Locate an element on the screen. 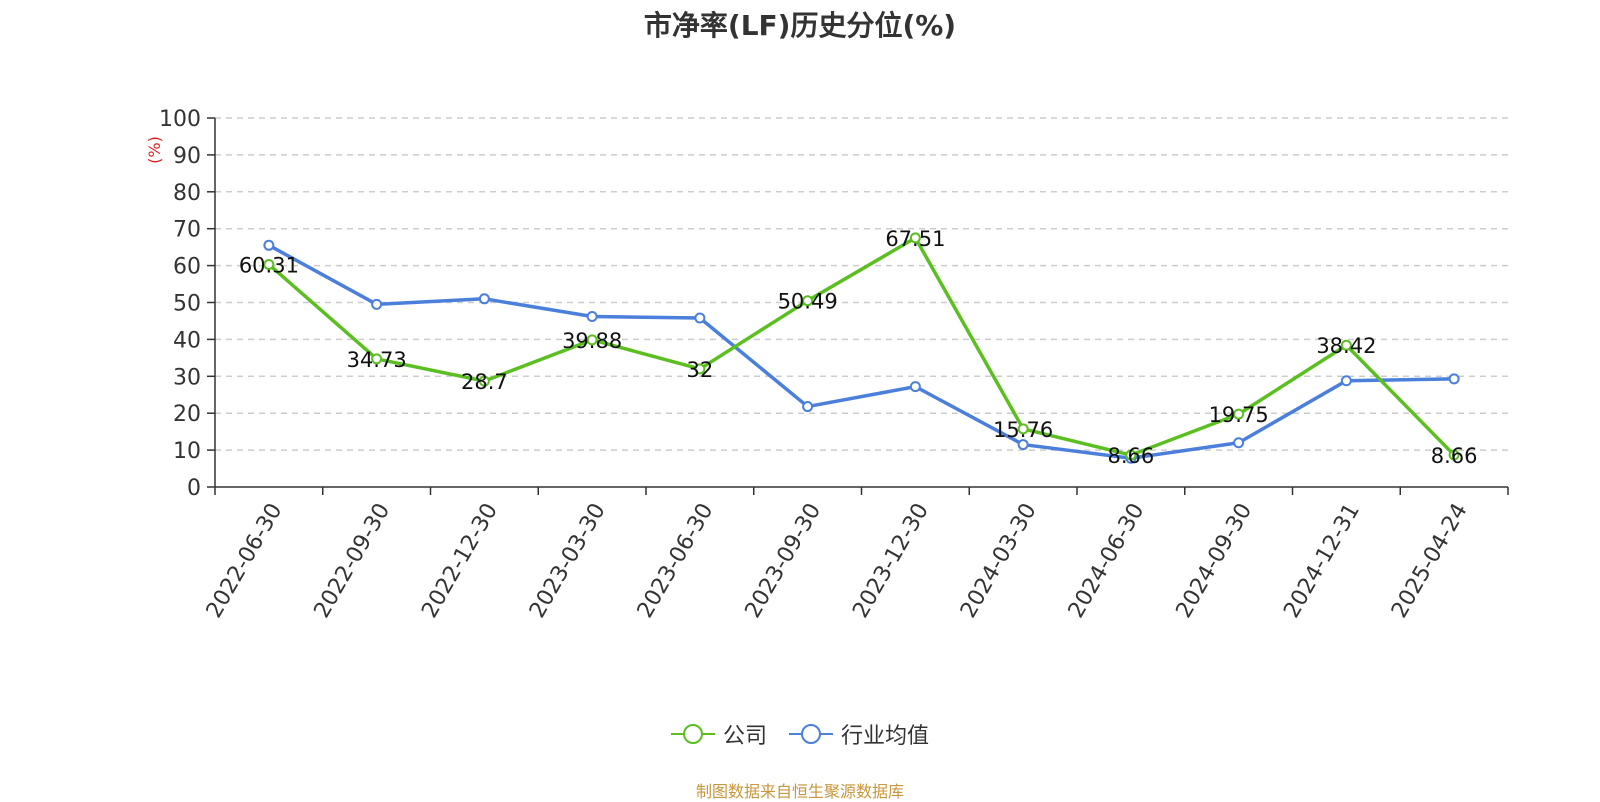  data-label: 60.31 is located at coordinates (269, 265).